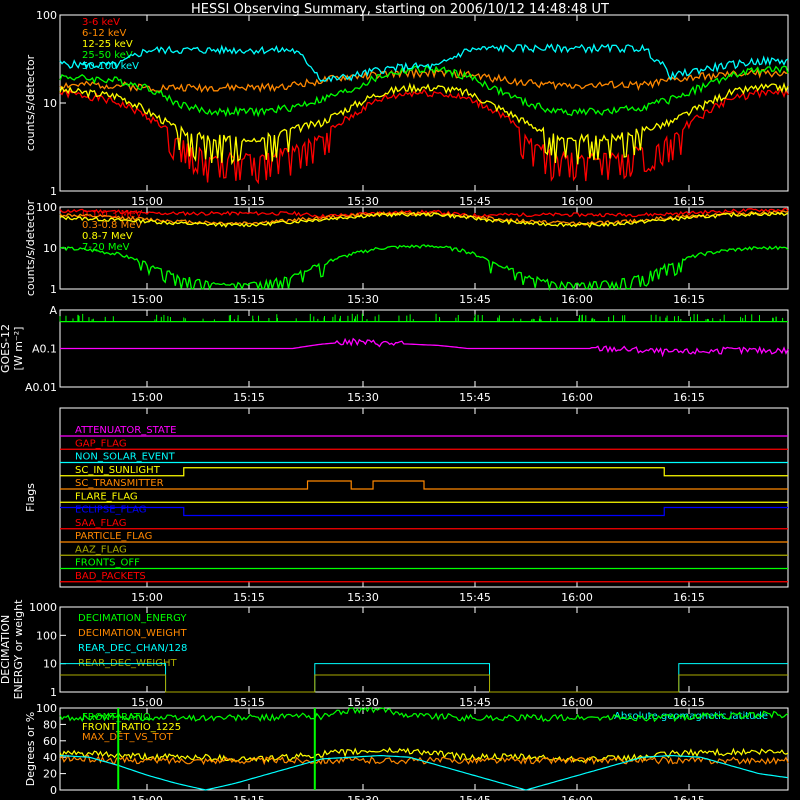  What do you see at coordinates (101, 549) in the screenshot?
I see `flag-label: AAZ_FLAG` at bounding box center [101, 549].